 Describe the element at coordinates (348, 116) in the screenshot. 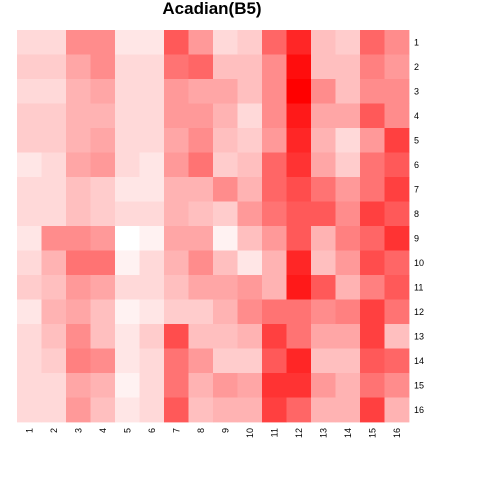

I see `heatmap-cell-r4-c14` at that location.